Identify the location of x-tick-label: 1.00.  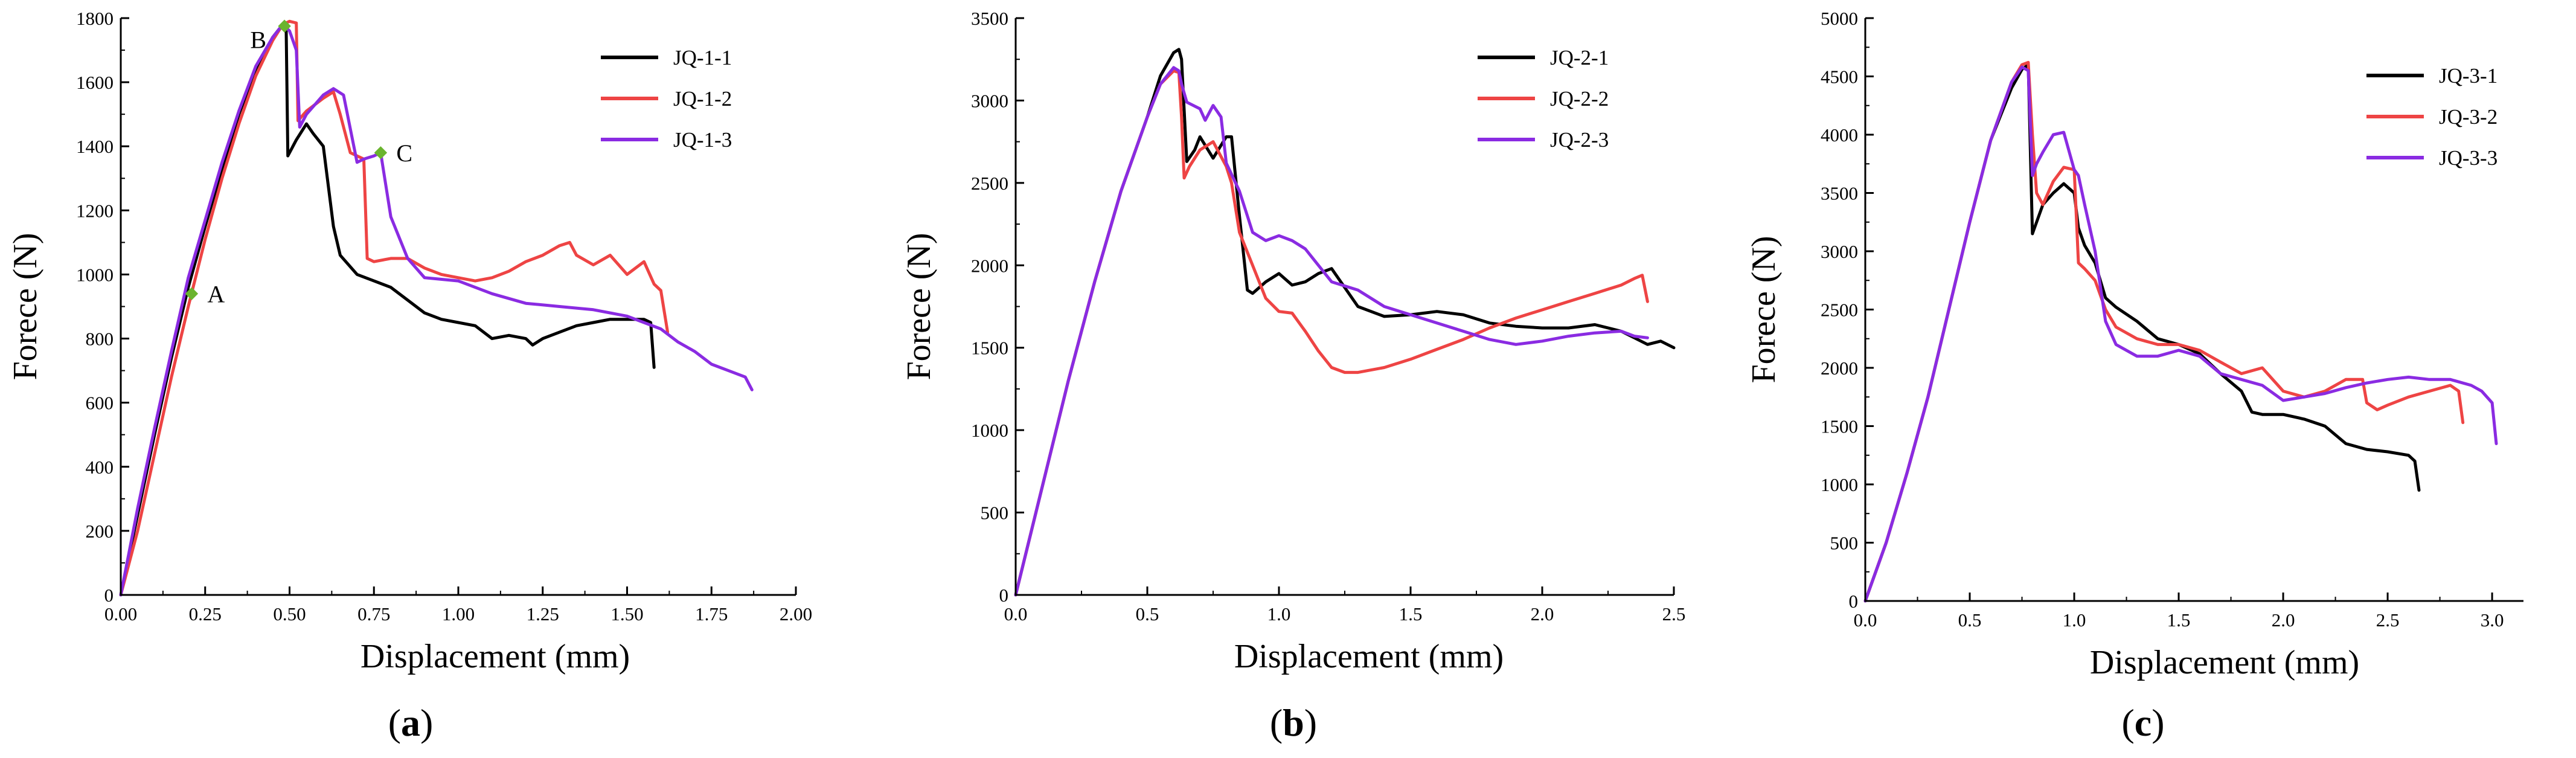
(458, 614).